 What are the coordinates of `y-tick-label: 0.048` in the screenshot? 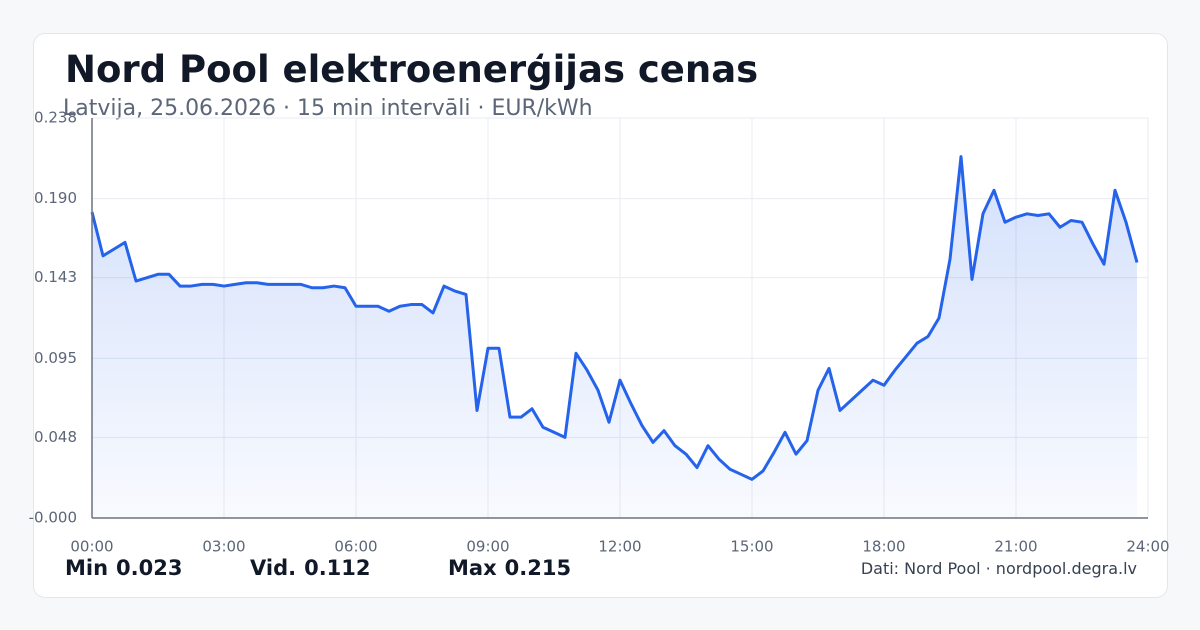 It's located at (55, 437).